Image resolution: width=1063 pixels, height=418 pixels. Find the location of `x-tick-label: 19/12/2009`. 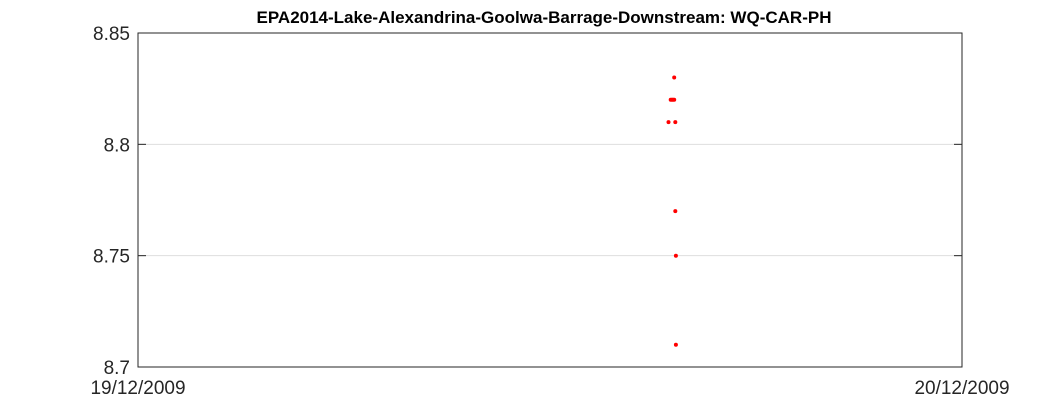

x-tick-label: 19/12/2009 is located at coordinates (137, 388).